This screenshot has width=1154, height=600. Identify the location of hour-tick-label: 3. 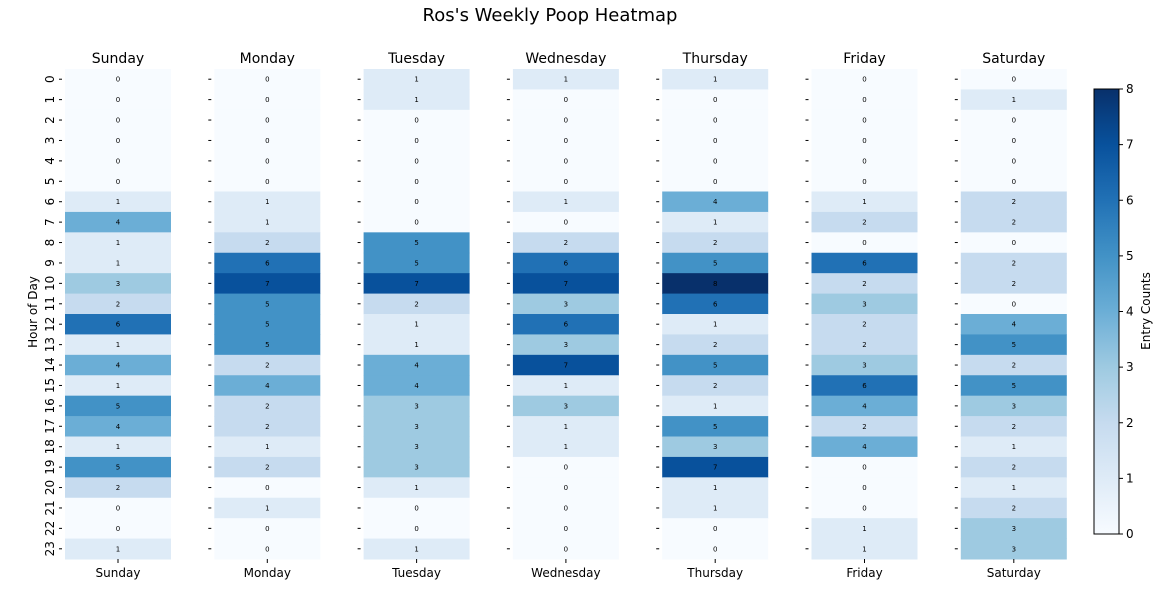
(50, 141).